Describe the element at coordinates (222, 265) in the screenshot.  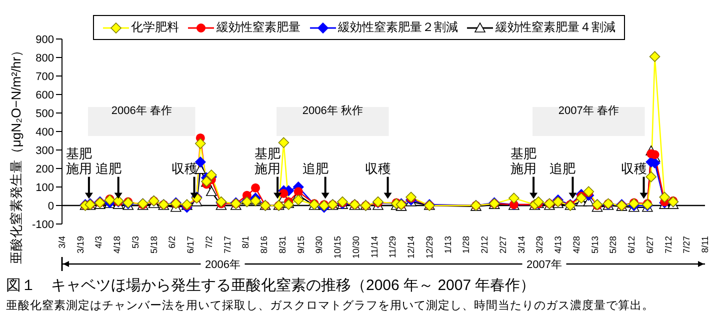
I see `text: 2006年` at that location.